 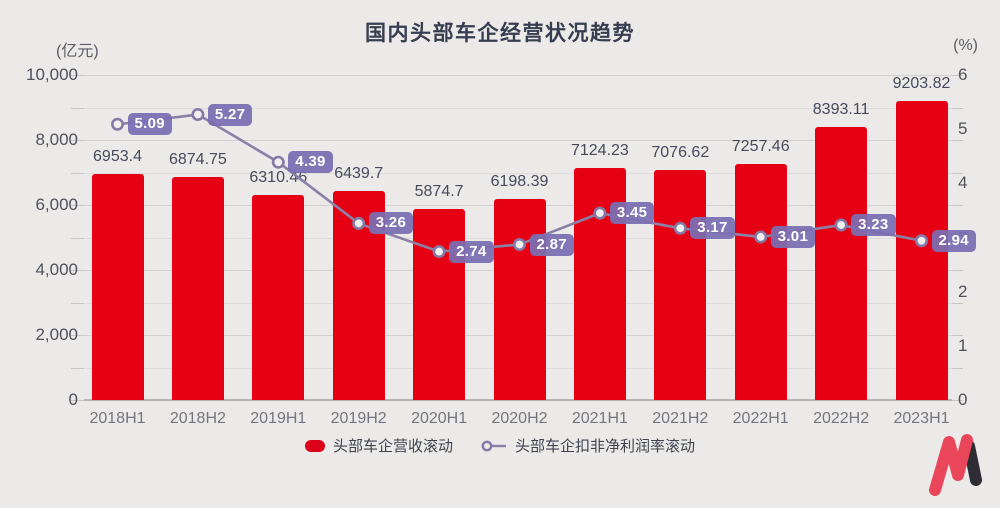 I want to click on legend-line-marker-icon, so click(x=493, y=445).